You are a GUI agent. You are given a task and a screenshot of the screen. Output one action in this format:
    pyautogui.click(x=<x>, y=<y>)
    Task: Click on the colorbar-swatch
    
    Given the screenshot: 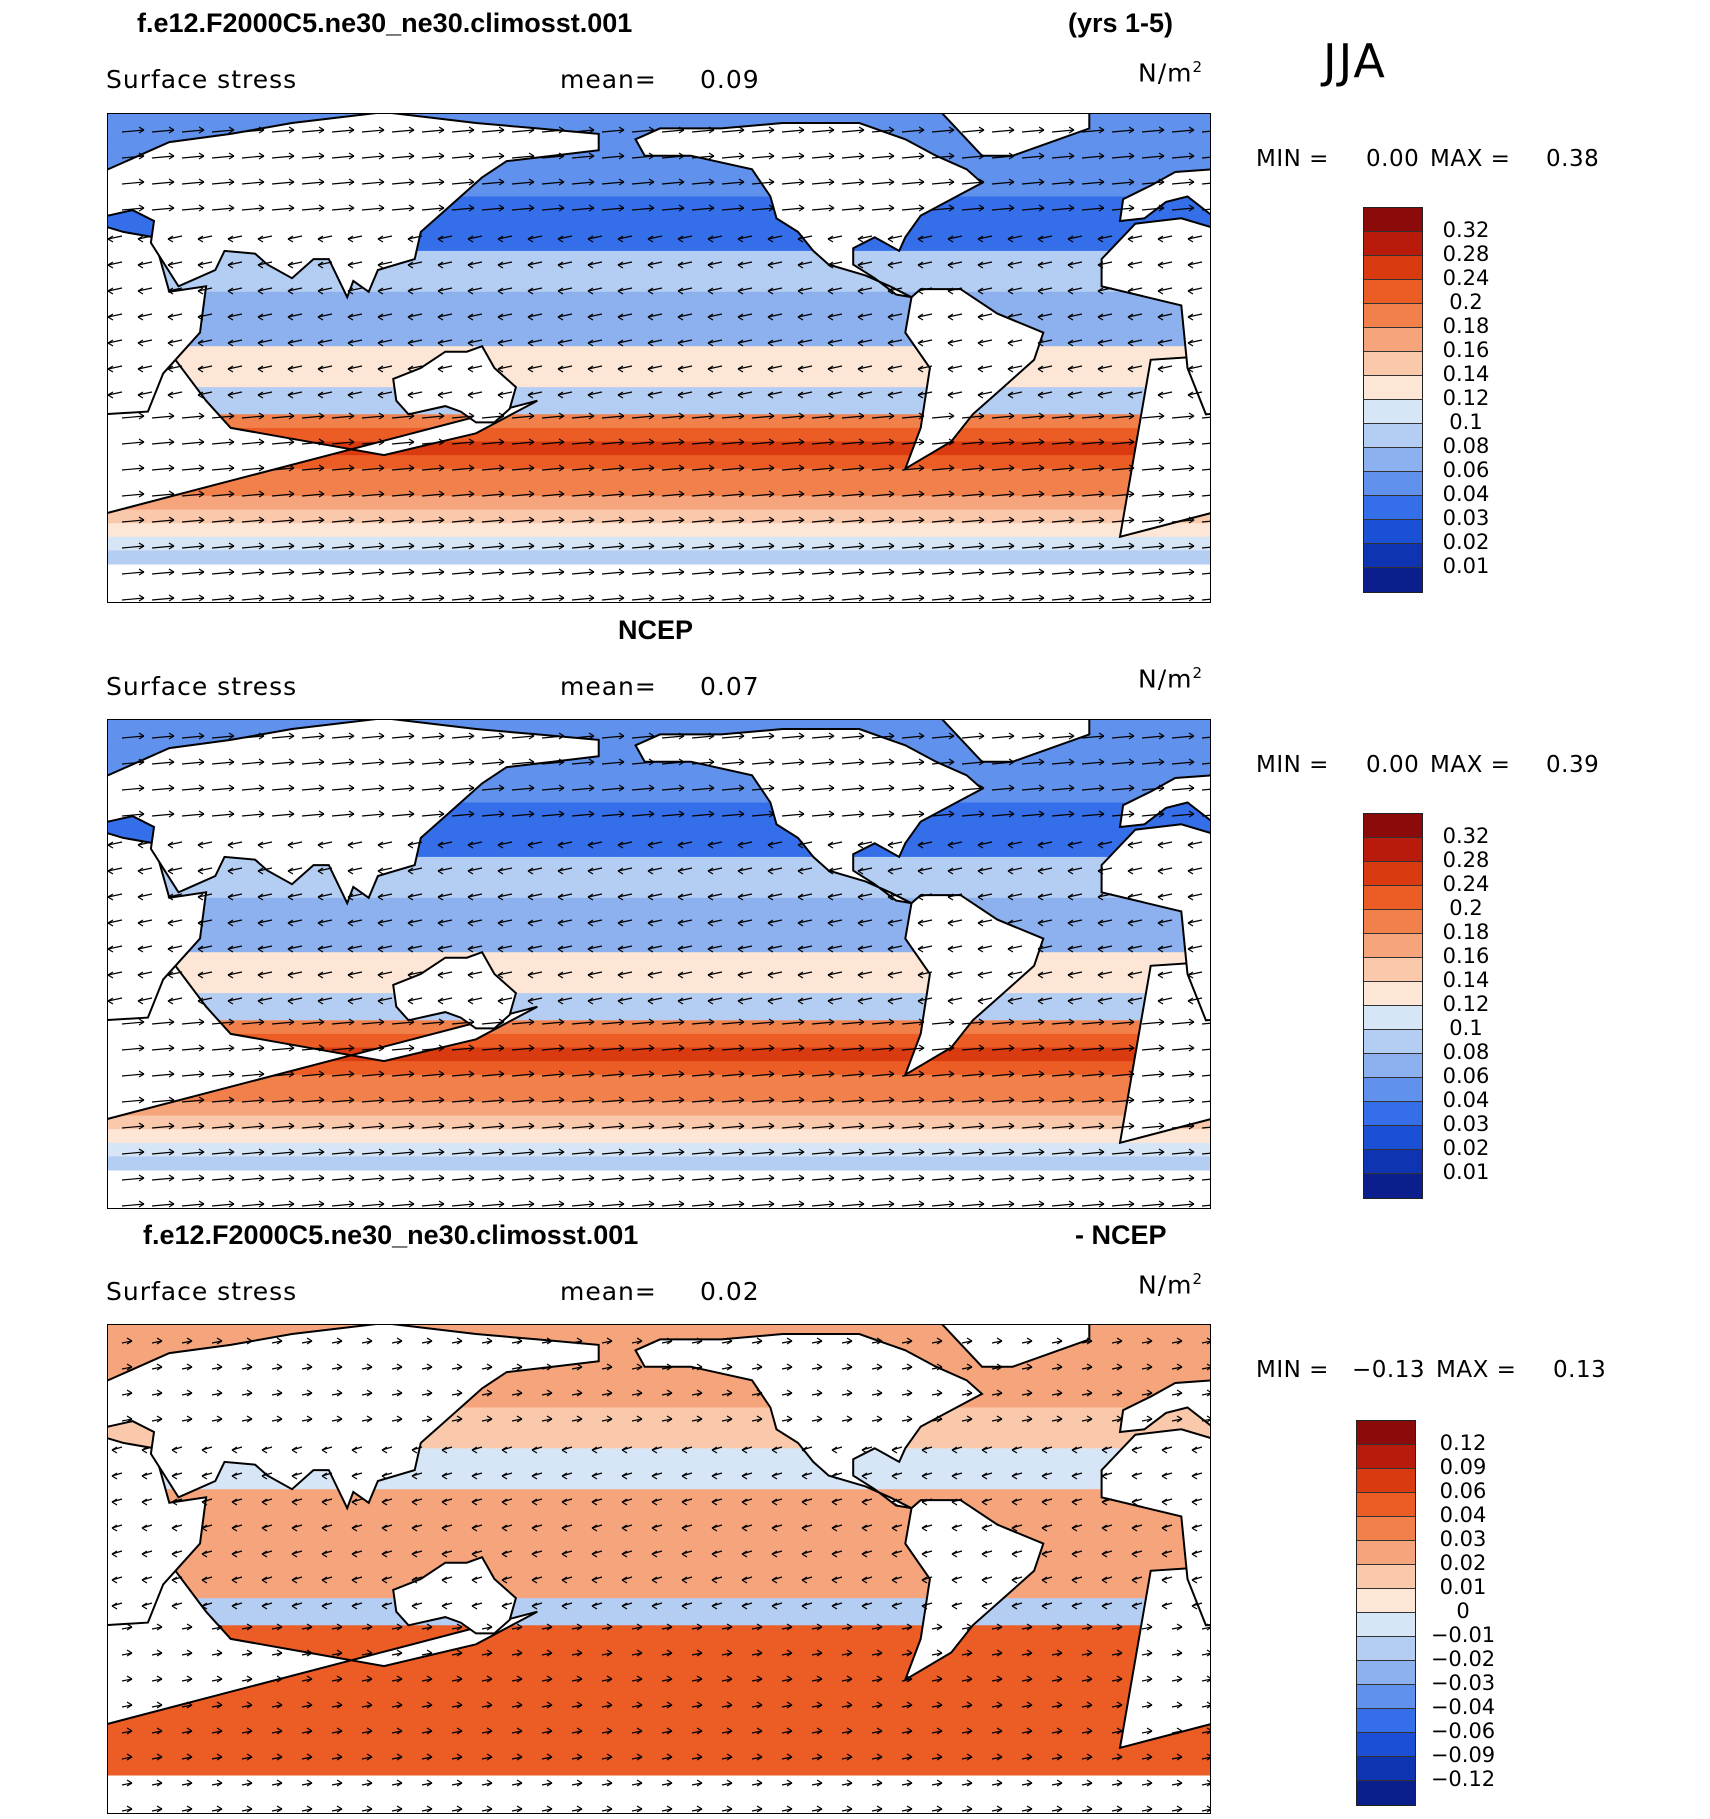 What is the action you would take?
    pyautogui.click(x=1386, y=1505)
    